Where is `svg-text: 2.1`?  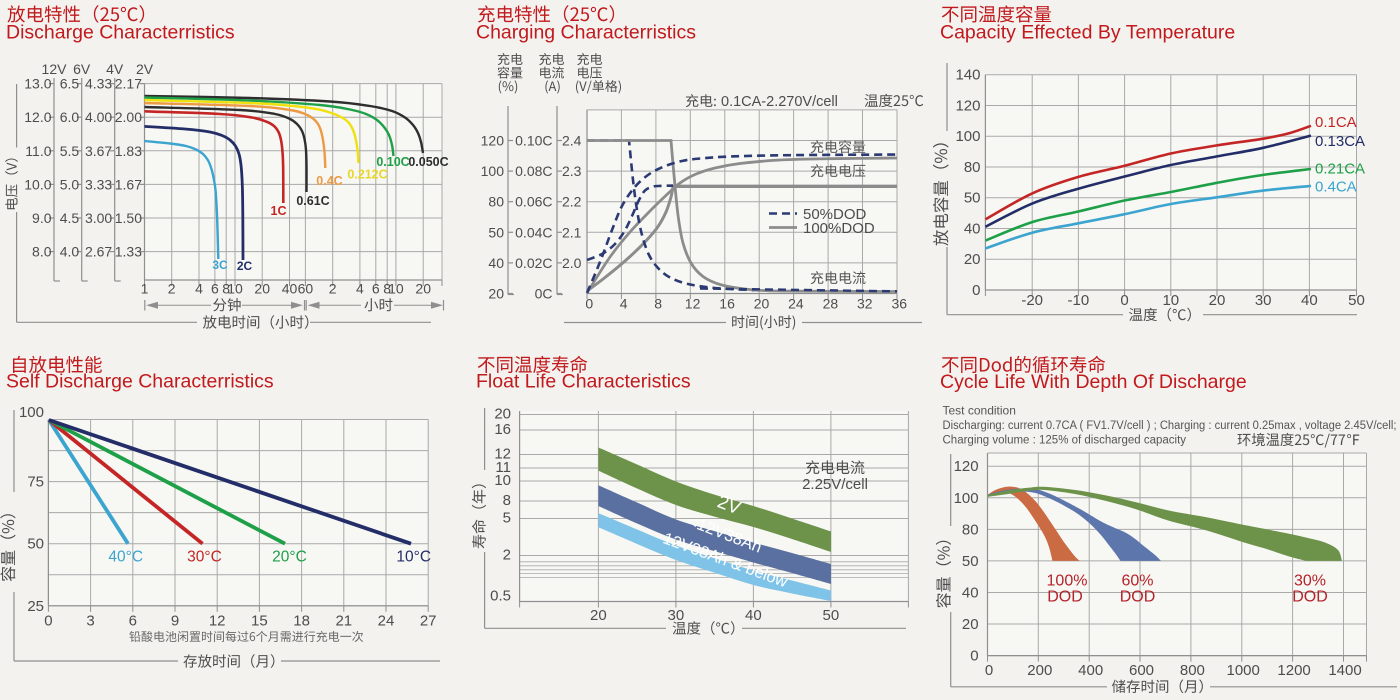 svg-text: 2.1 is located at coordinates (572, 232).